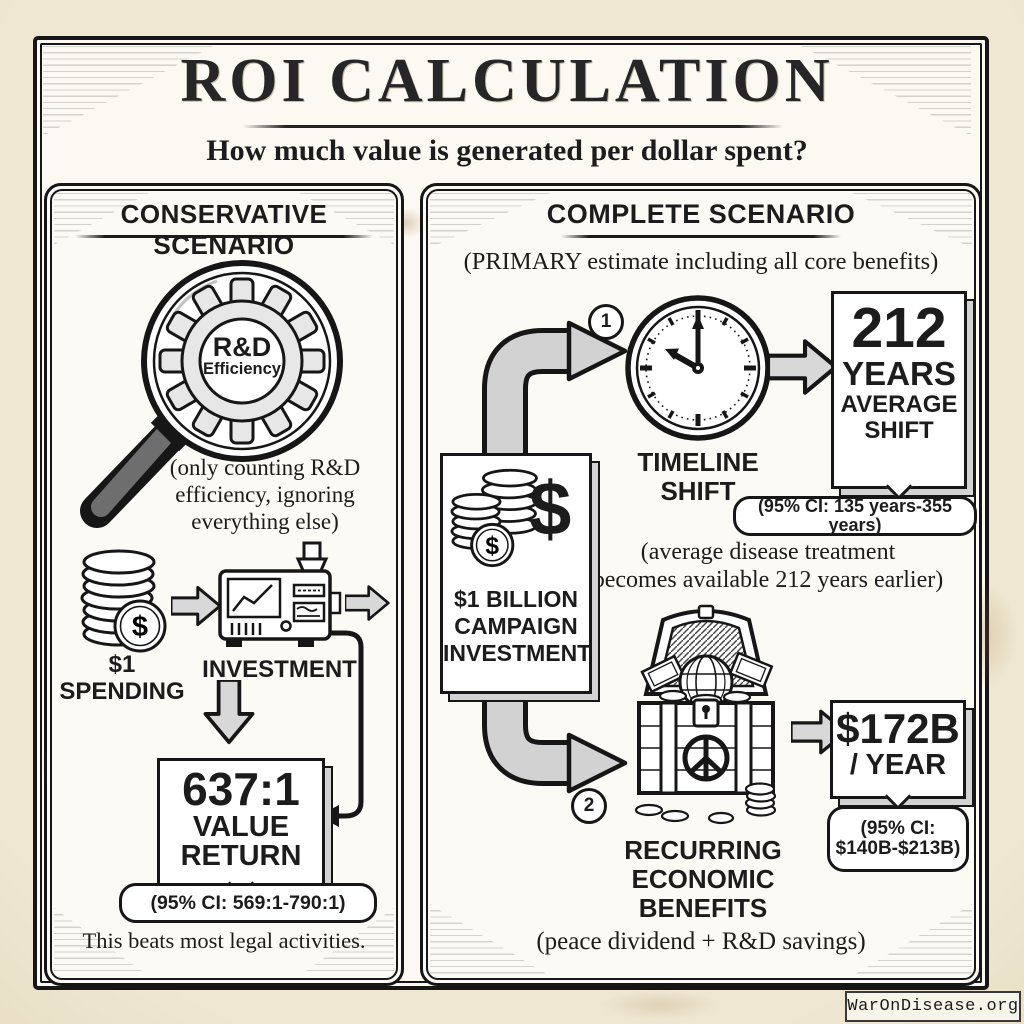 The image size is (1024, 1024). I want to click on investment-line: $1 BILLION, so click(516, 599).